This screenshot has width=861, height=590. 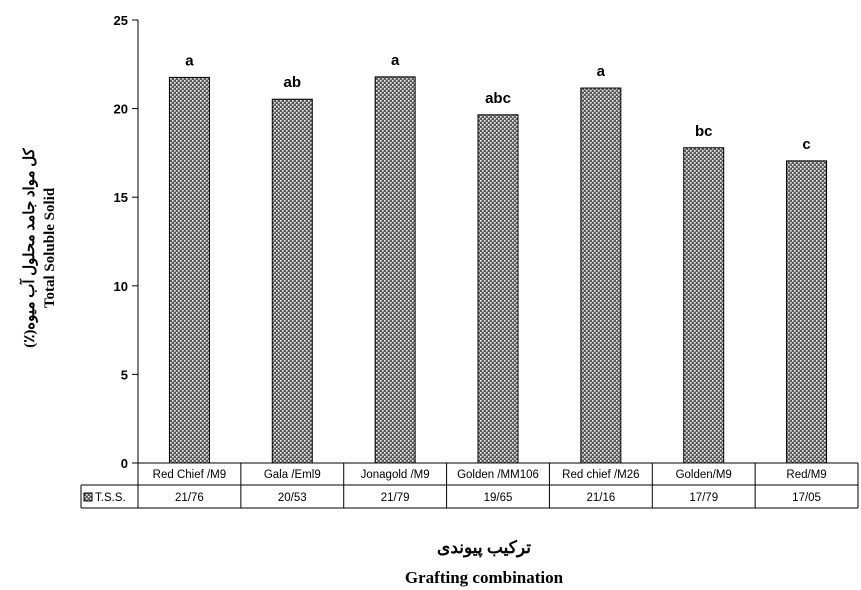 I want to click on legend-label: T.S.S., so click(x=110, y=498).